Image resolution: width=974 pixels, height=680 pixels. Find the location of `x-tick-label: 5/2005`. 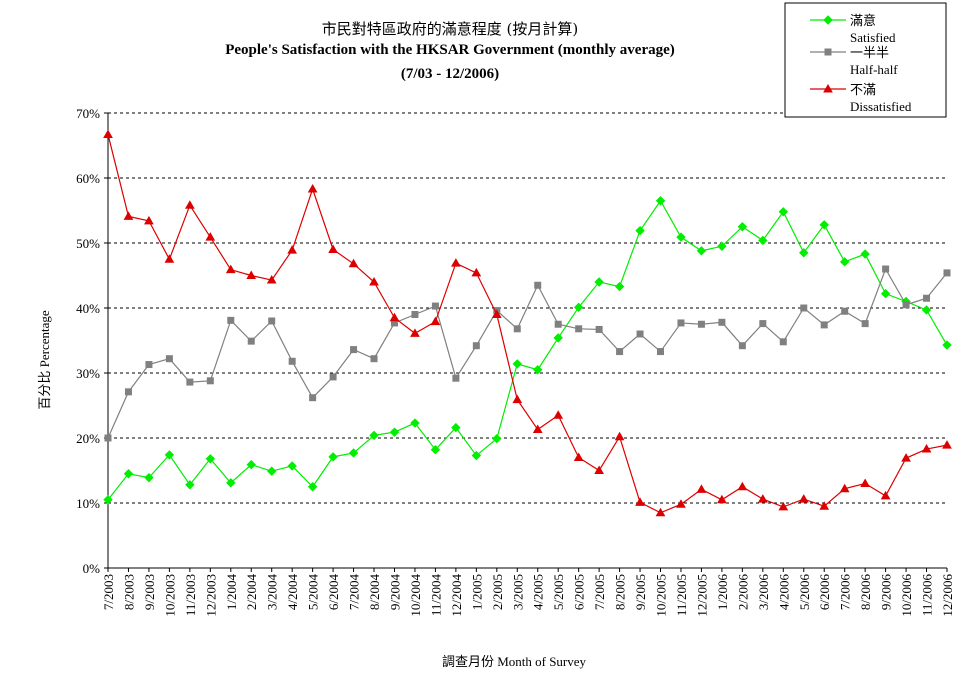

x-tick-label: 5/2005 is located at coordinates (558, 592).